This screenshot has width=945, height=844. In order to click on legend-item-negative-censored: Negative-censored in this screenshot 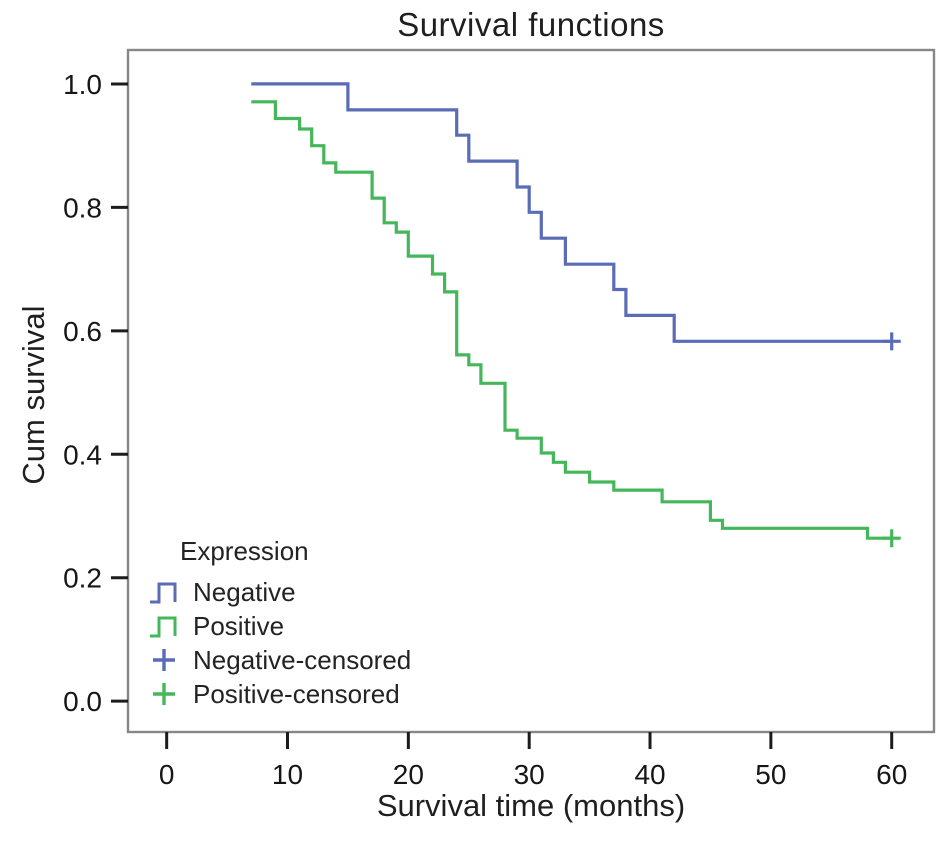, I will do `click(279, 660)`.